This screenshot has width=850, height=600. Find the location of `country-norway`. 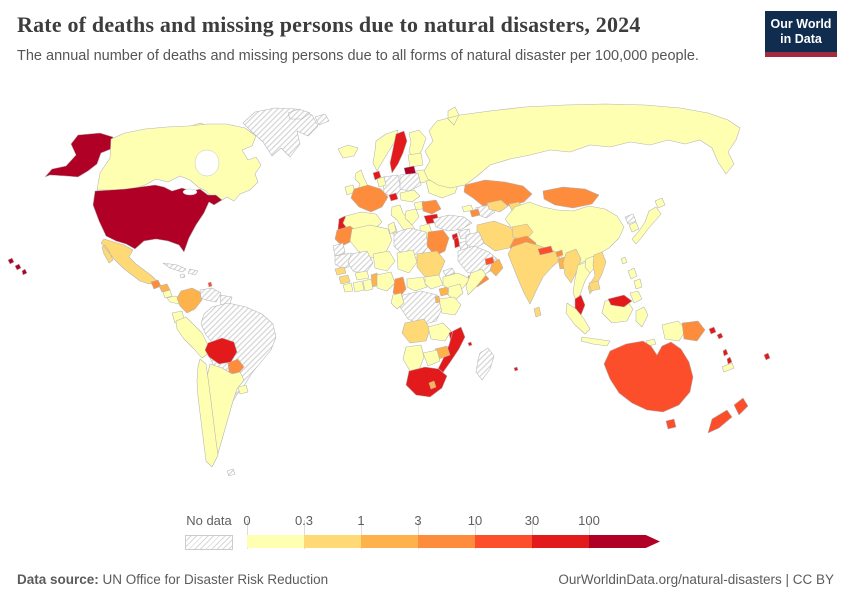

country-norway is located at coordinates (385, 150).